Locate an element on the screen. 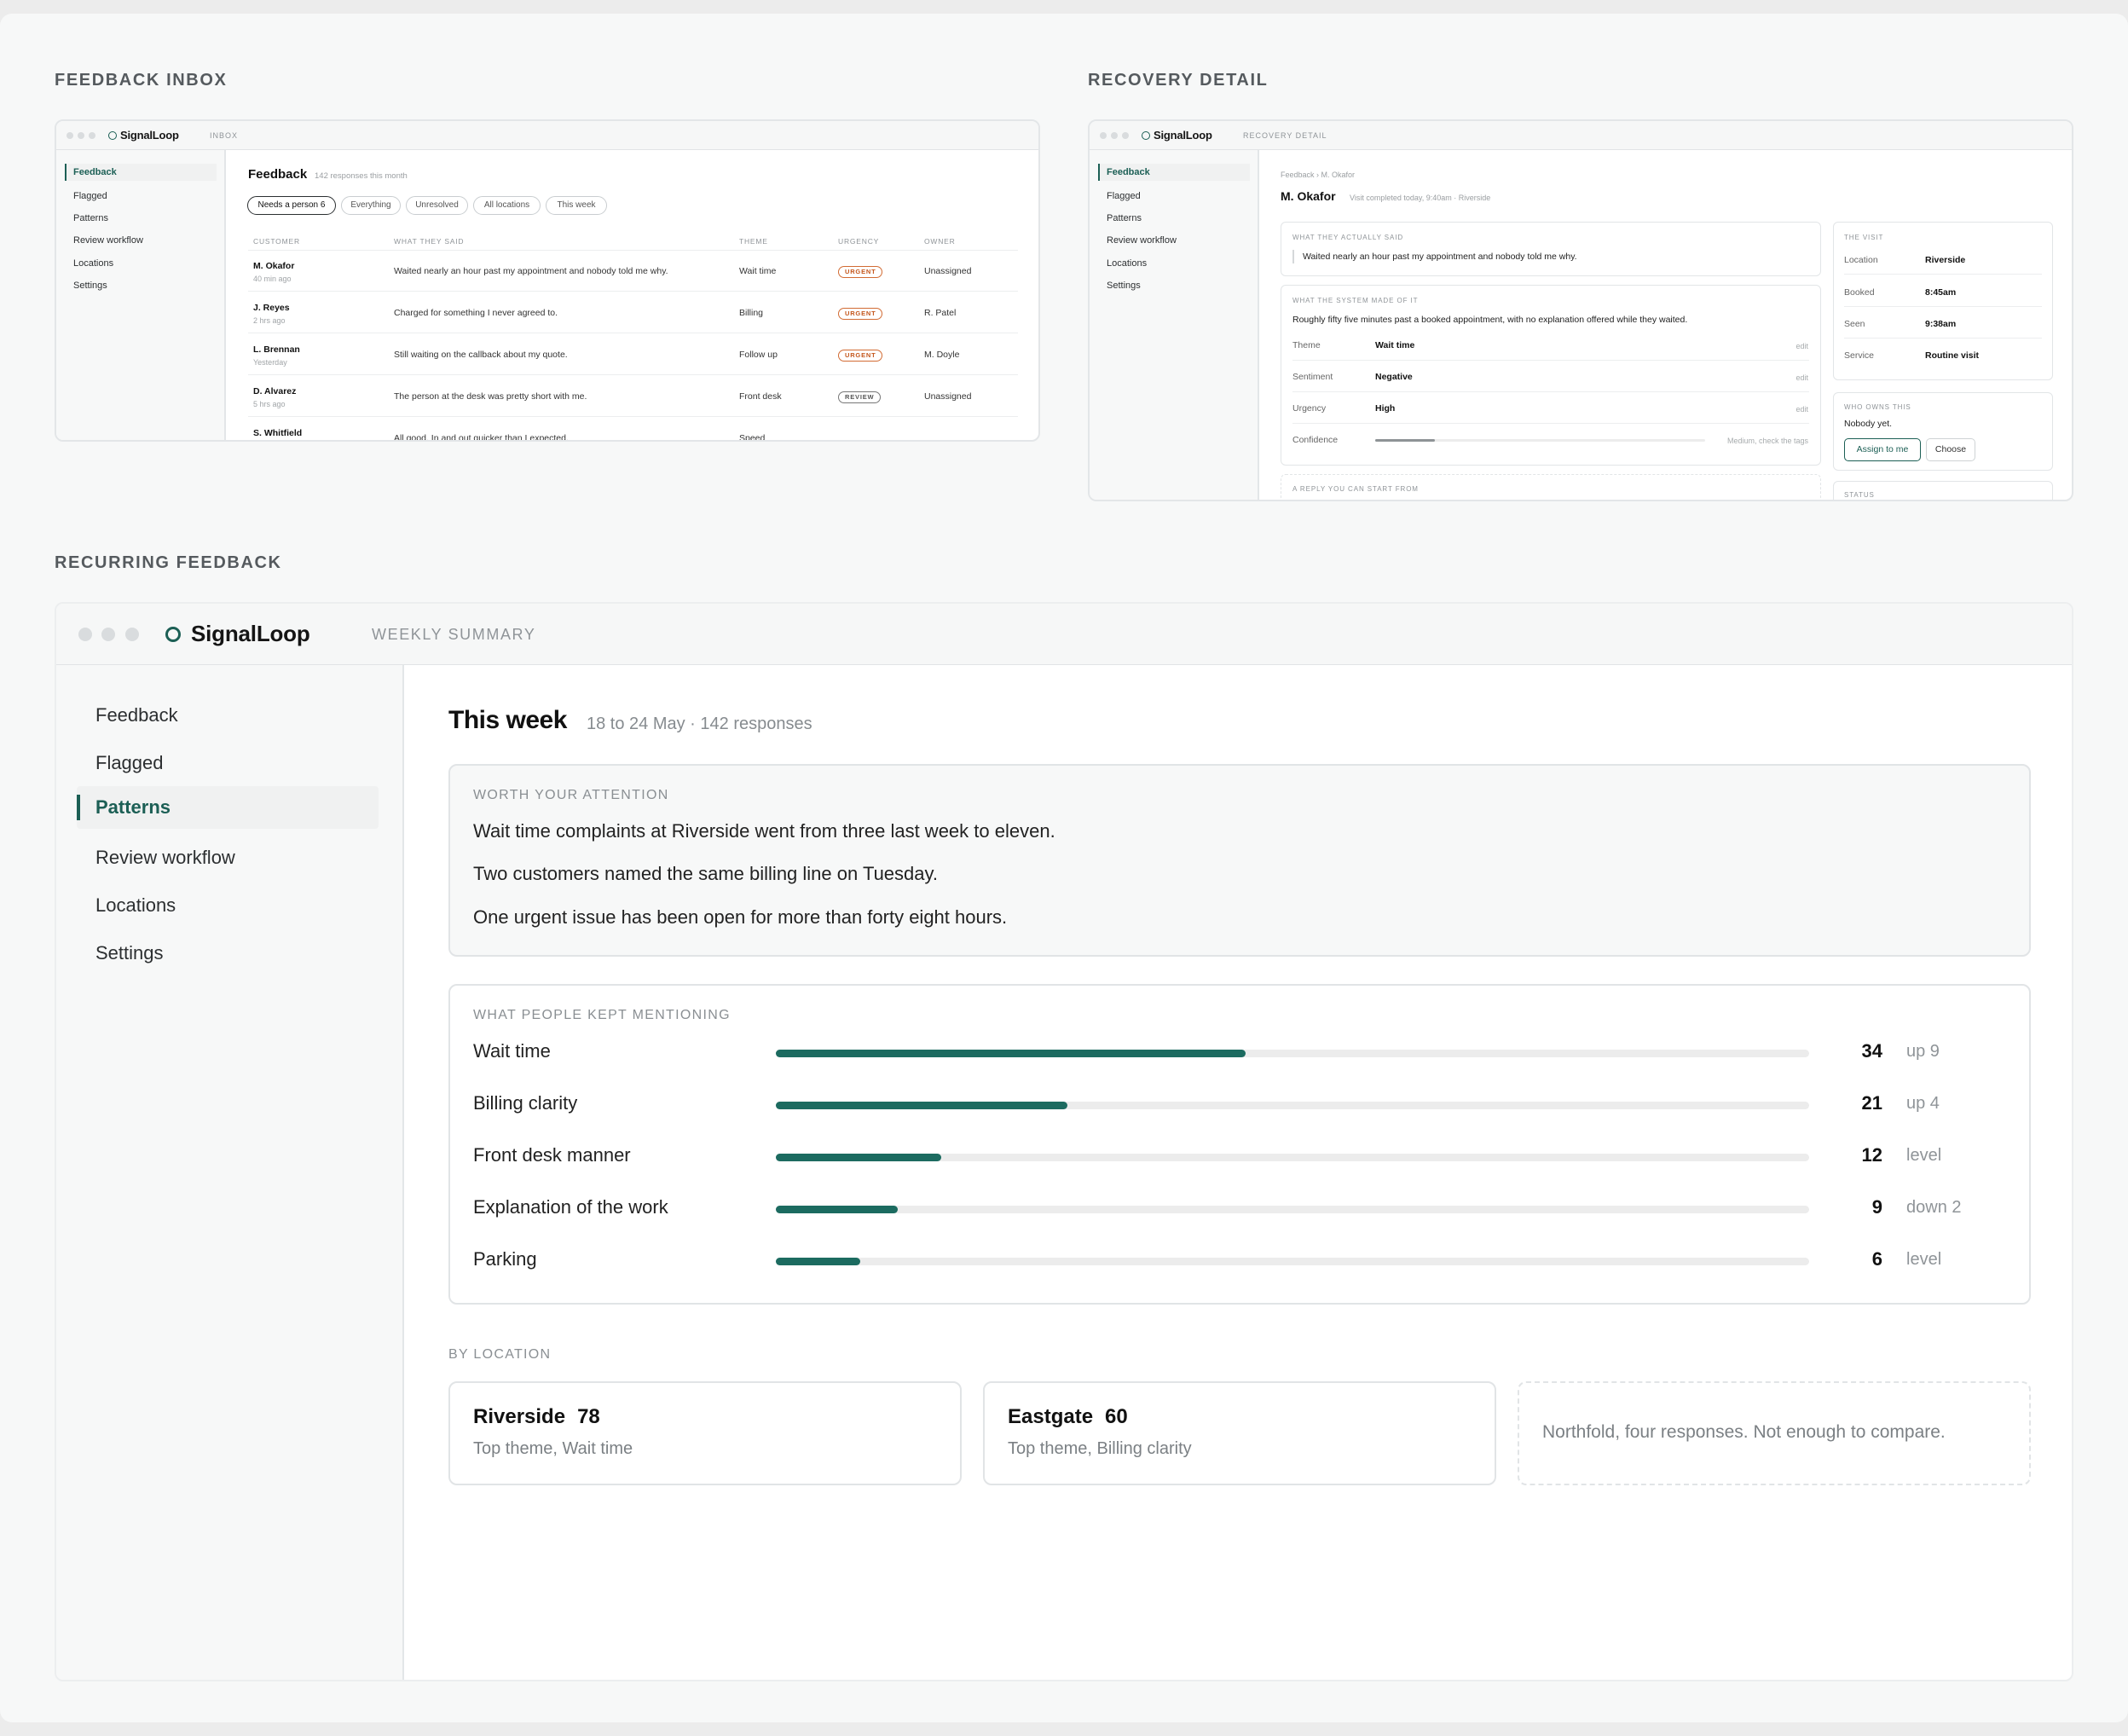 The height and width of the screenshot is (1736, 2128). field-value: High is located at coordinates (1385, 408).